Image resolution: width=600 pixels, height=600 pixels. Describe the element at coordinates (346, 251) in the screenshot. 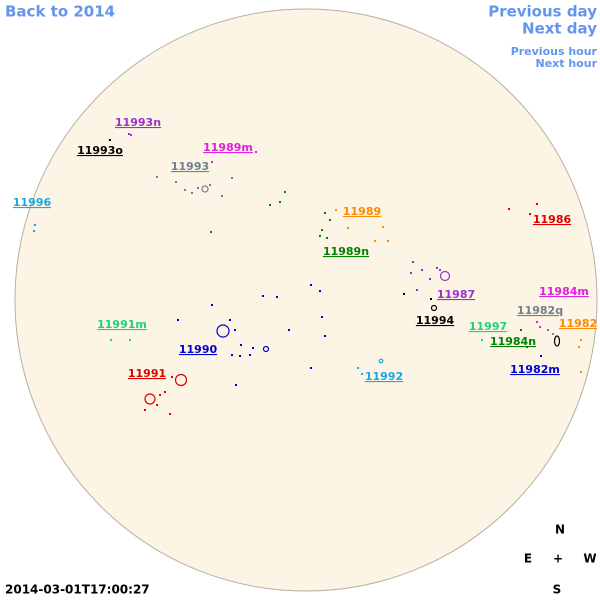

I see `region-label: 11989n` at that location.